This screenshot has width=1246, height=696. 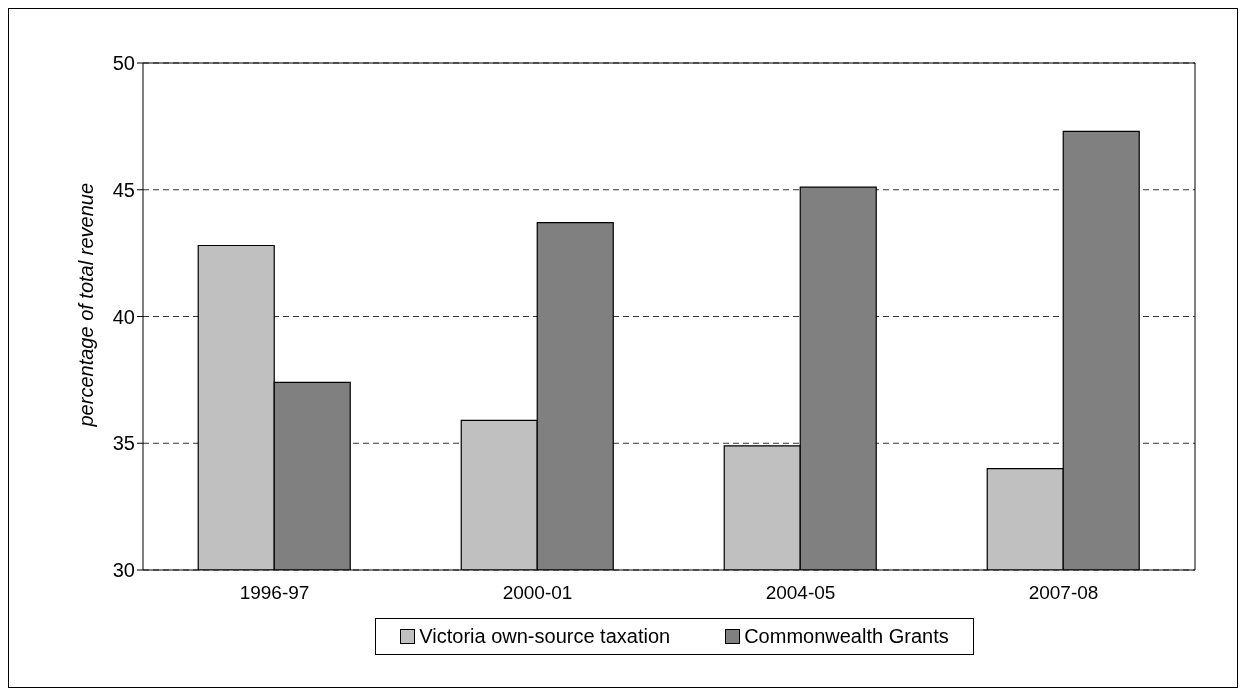 I want to click on y-tick-label: 50, so click(x=123, y=63).